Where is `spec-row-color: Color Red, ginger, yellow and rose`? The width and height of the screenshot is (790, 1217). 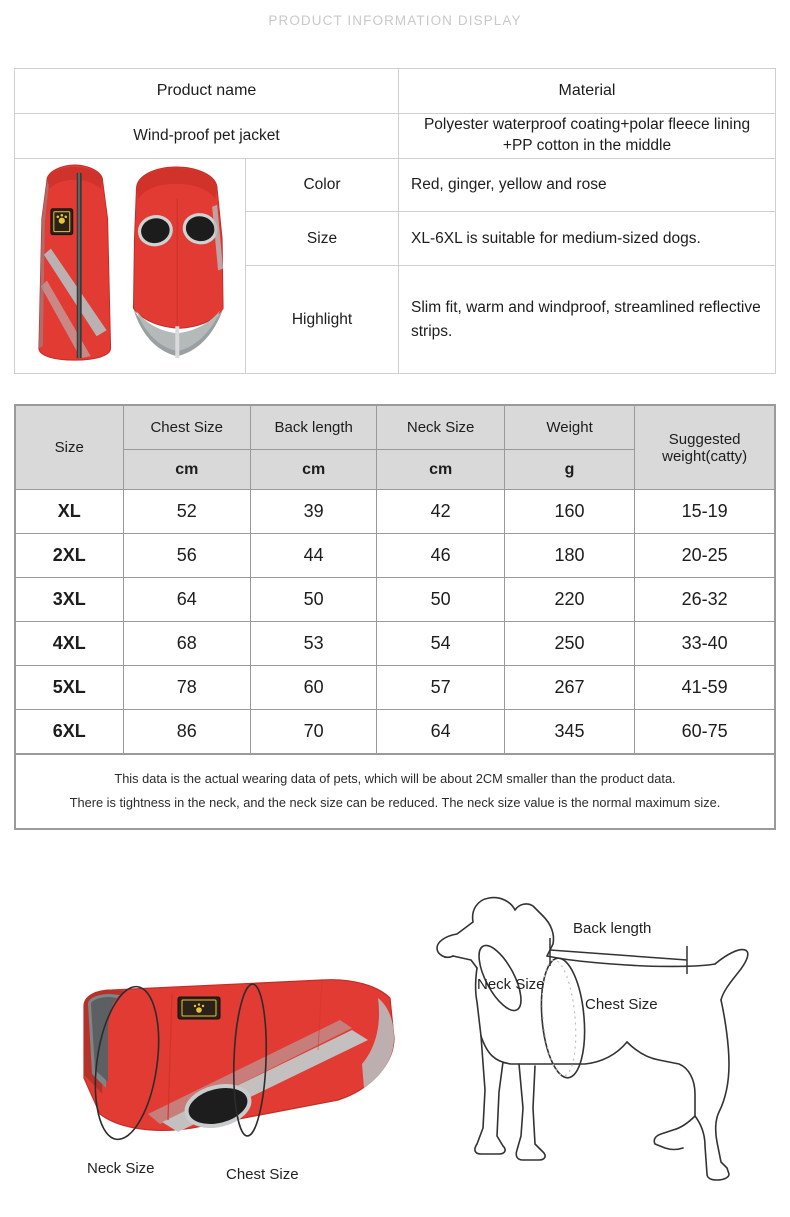
spec-row-color: Color Red, ginger, yellow and rose is located at coordinates (510, 185).